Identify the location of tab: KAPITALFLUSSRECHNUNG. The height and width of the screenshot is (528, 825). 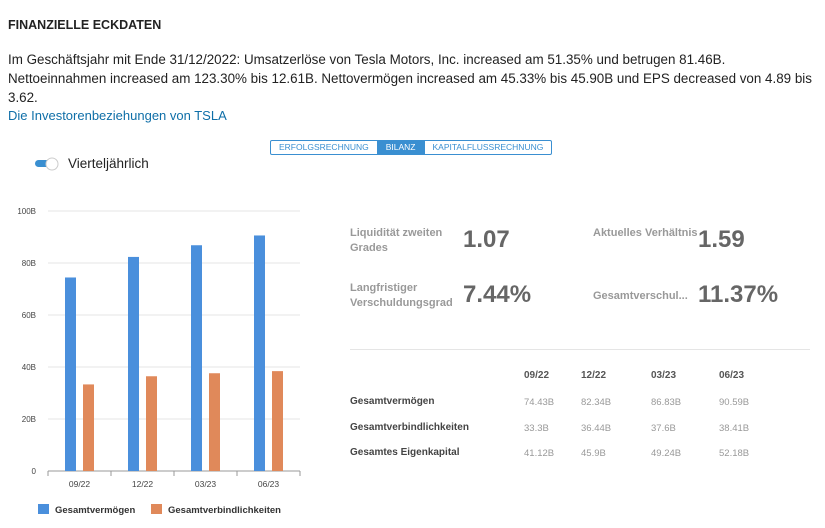
(487, 147).